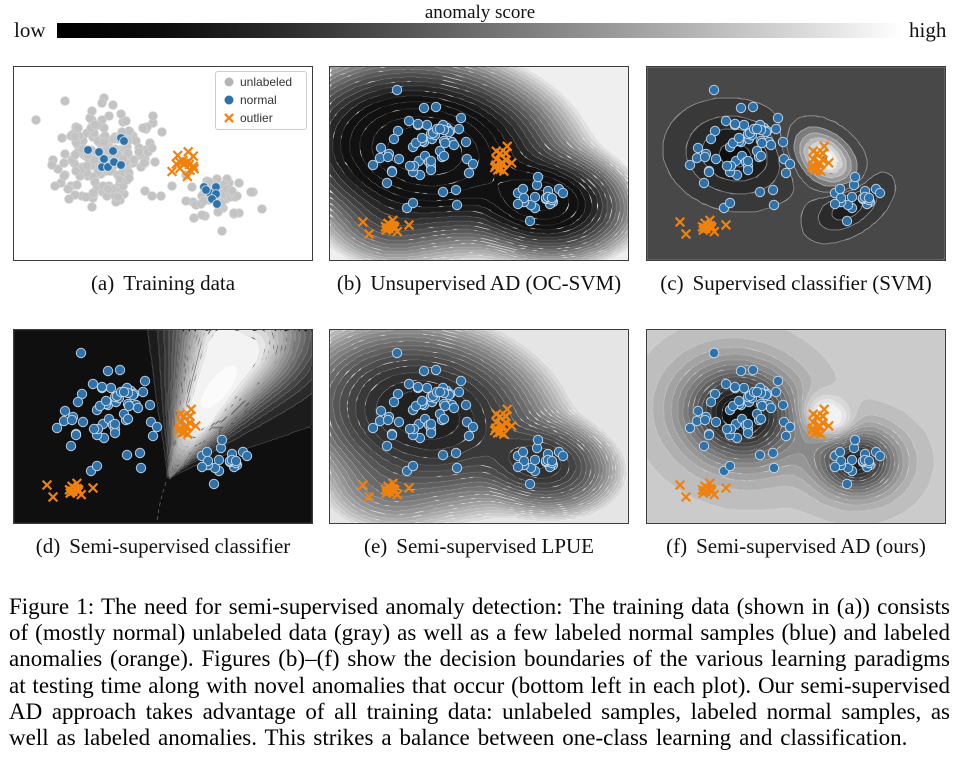 This screenshot has height=760, width=960. I want to click on svg-text: unlabeled, so click(266, 82).